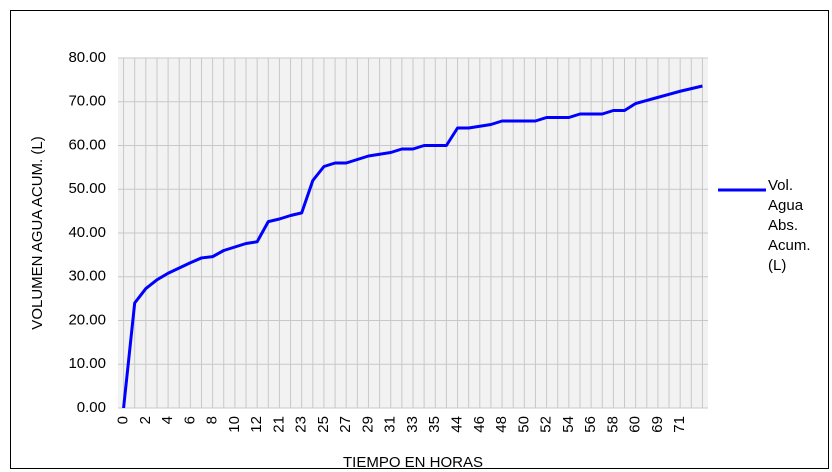 This screenshot has height=472, width=832. I want to click on x-tick-label: 2, so click(145, 420).